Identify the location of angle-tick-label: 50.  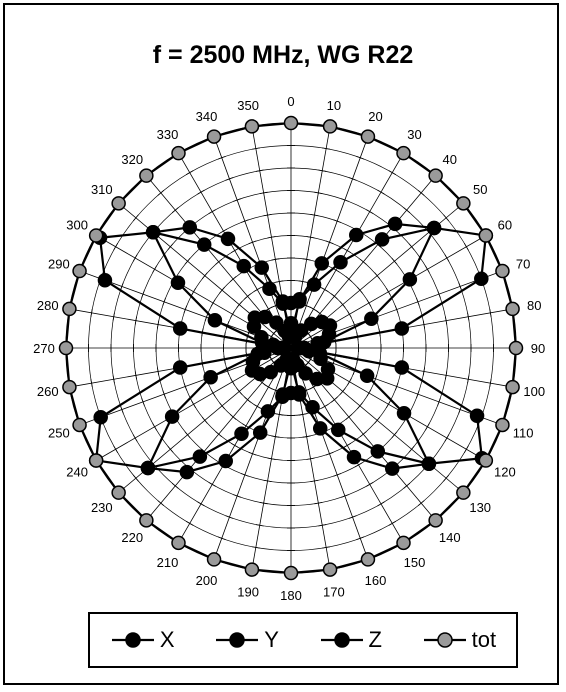
(480, 189).